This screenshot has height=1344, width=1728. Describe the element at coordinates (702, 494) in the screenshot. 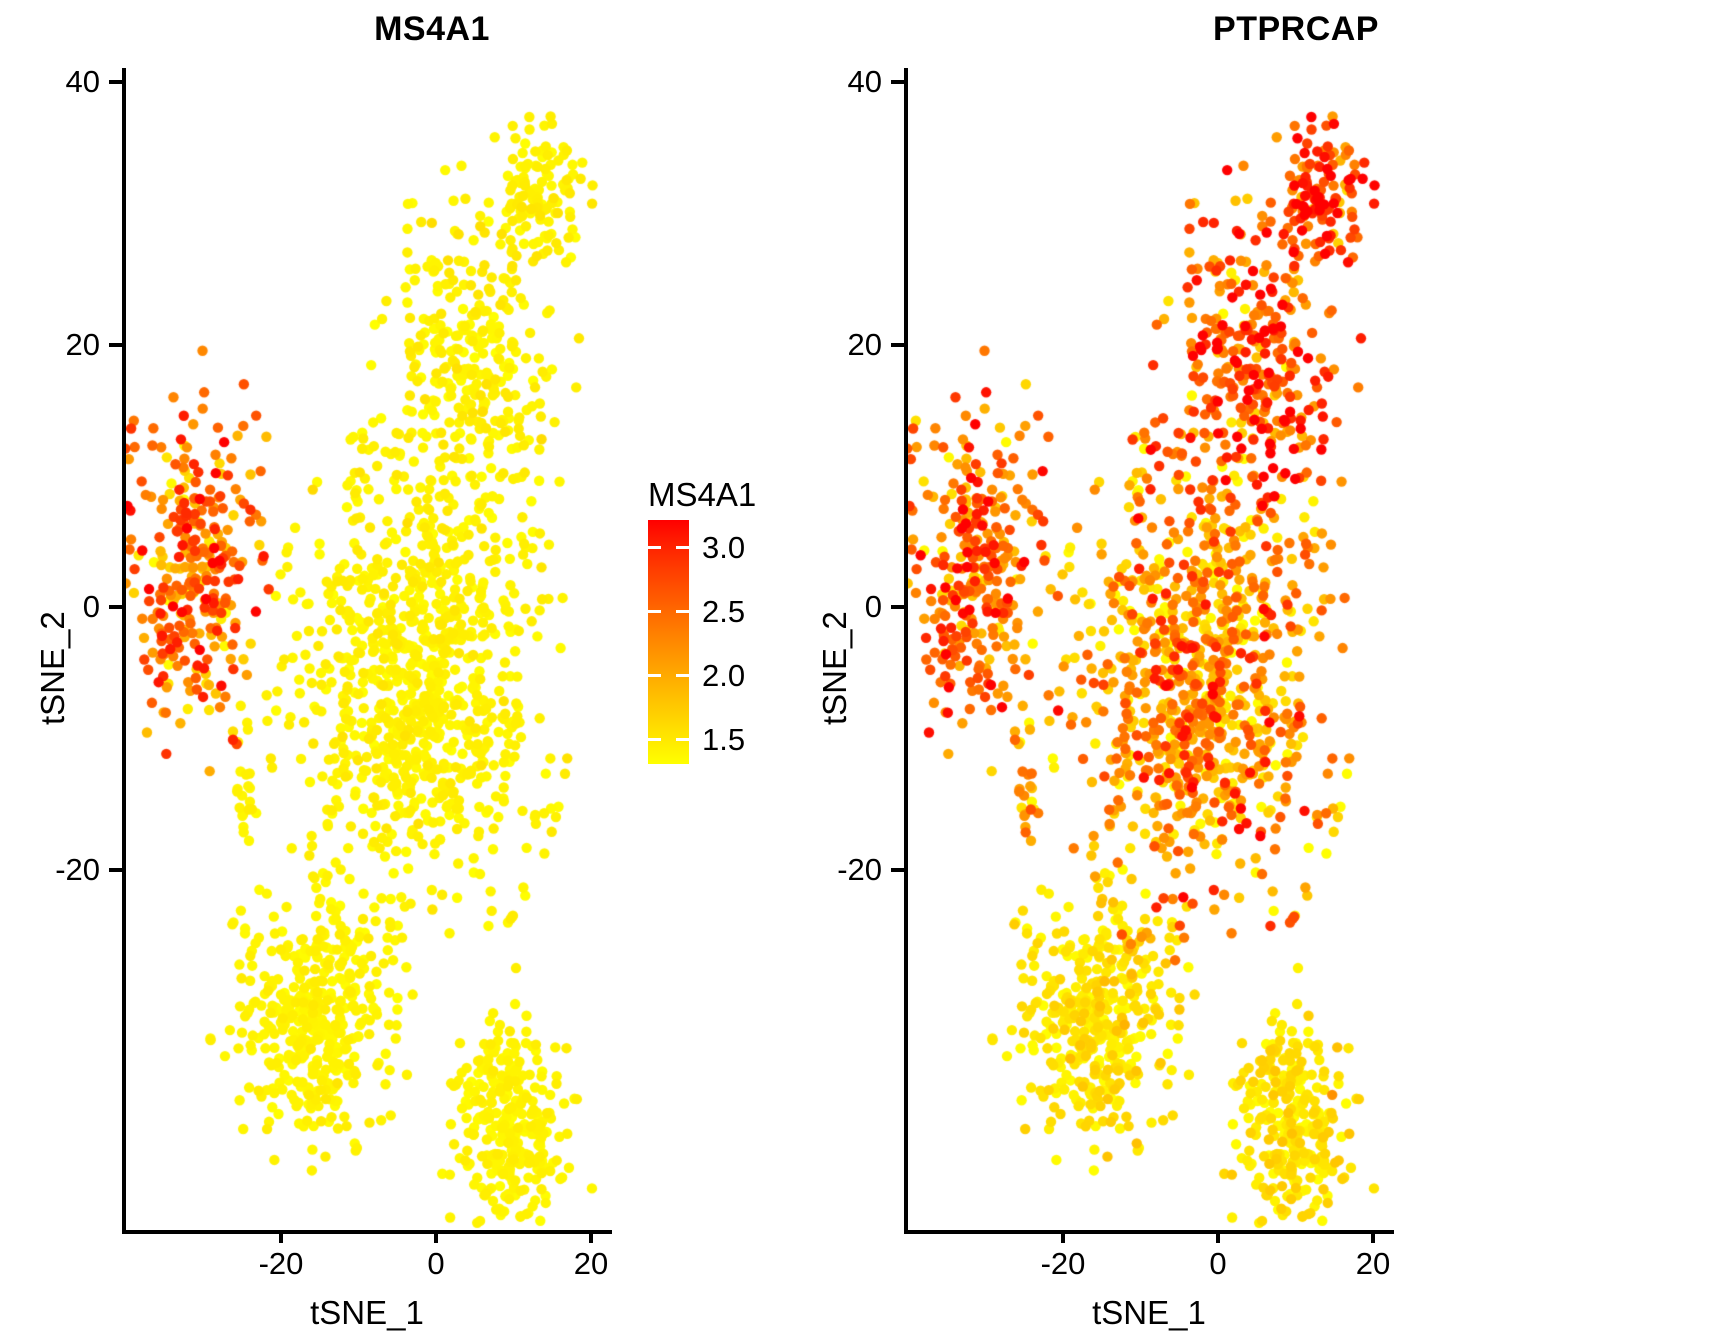

I see `legend-title: MS4A1` at that location.